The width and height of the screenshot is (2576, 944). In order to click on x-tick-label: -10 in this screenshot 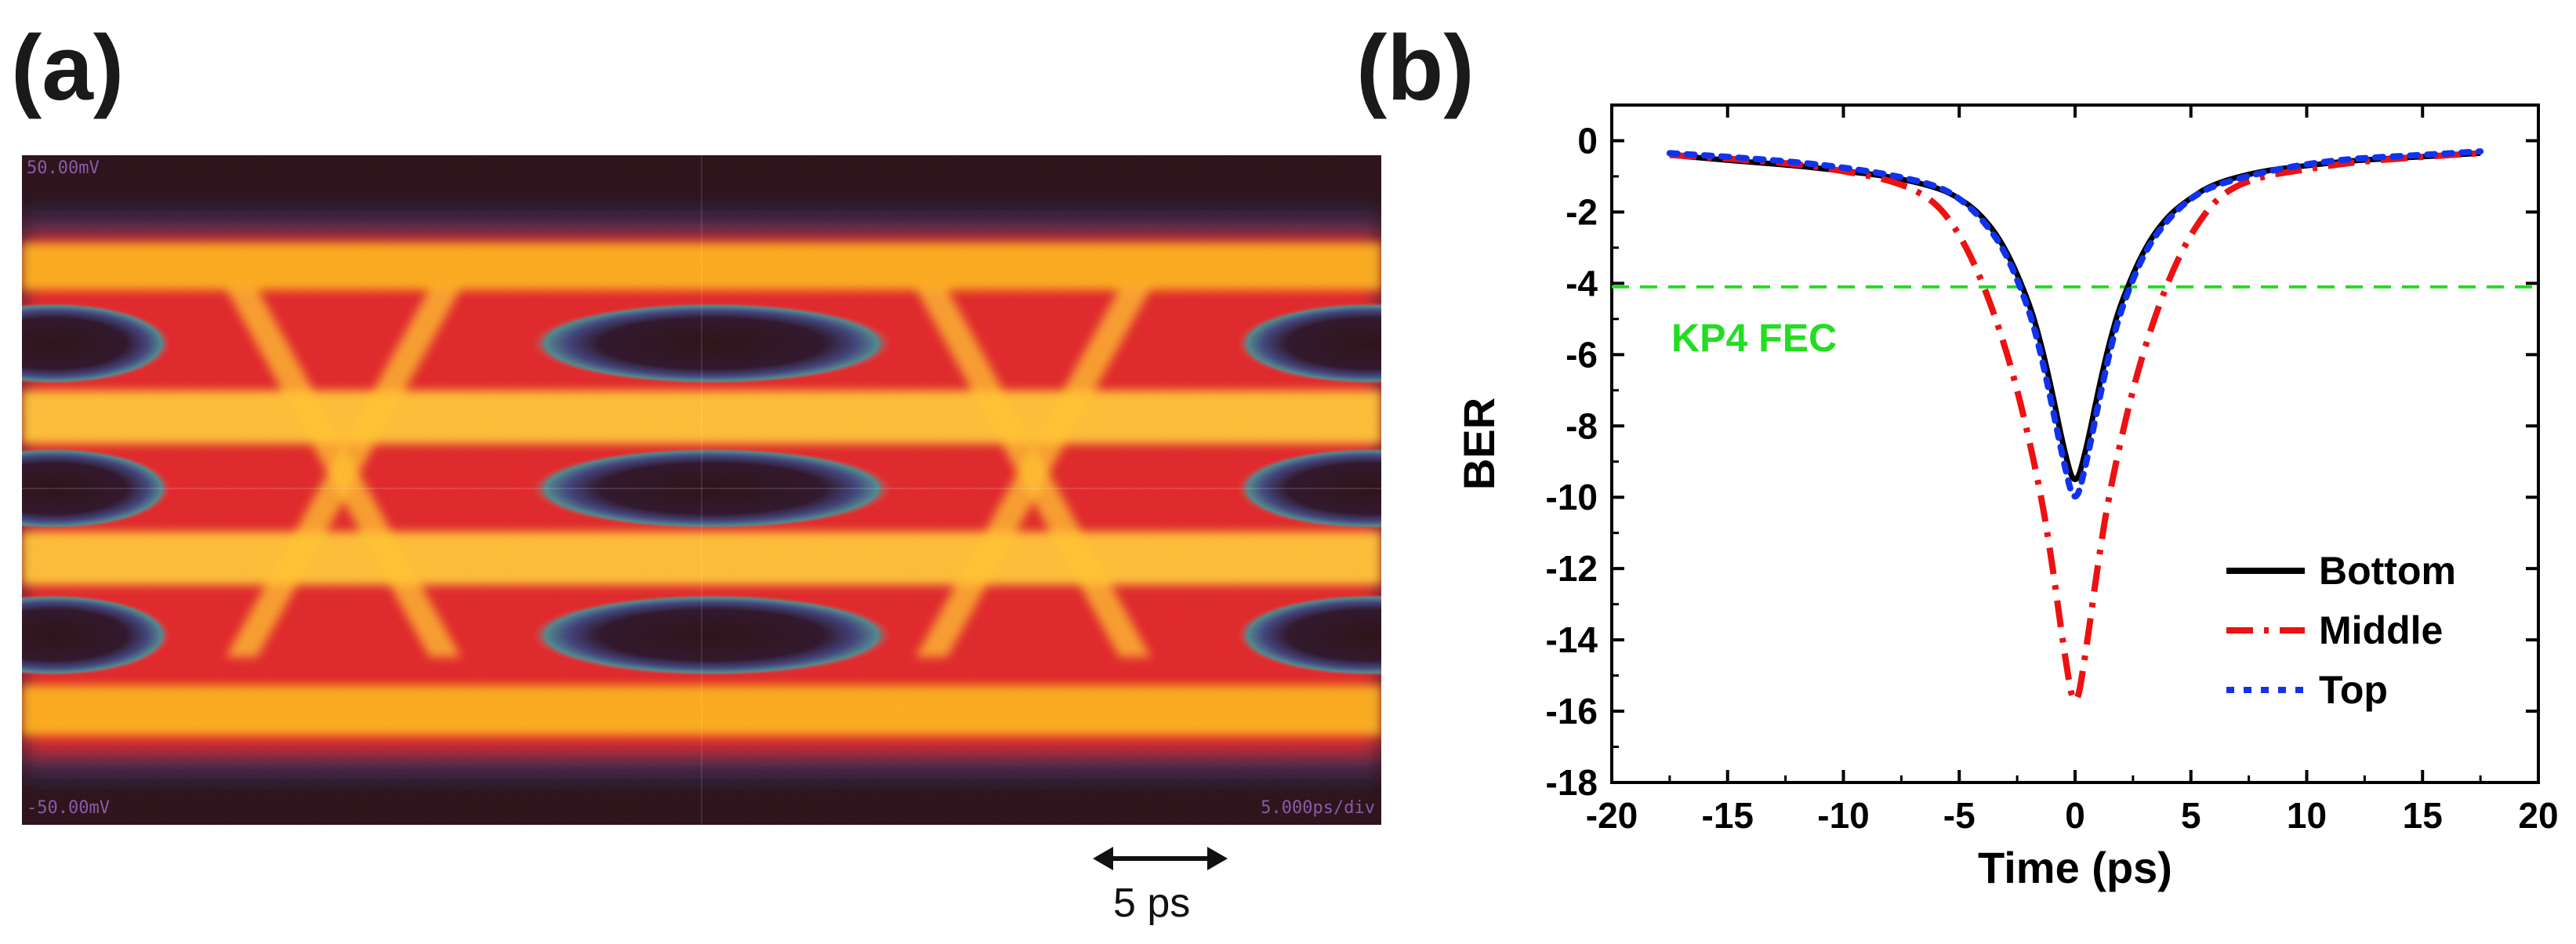, I will do `click(1843, 816)`.